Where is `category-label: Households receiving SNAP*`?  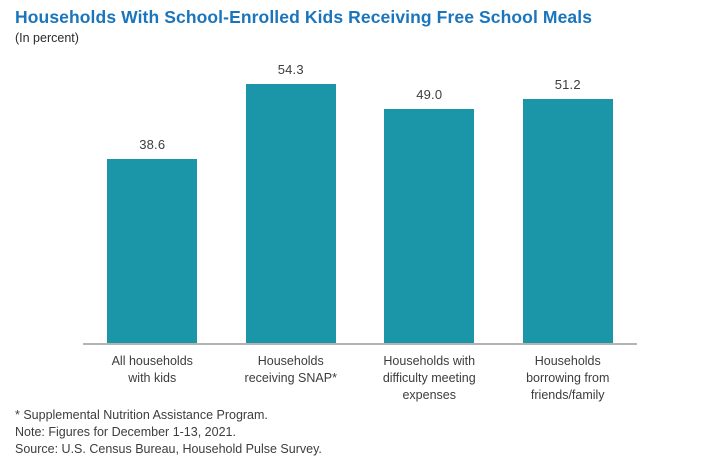
category-label: Households receiving SNAP* is located at coordinates (290, 369).